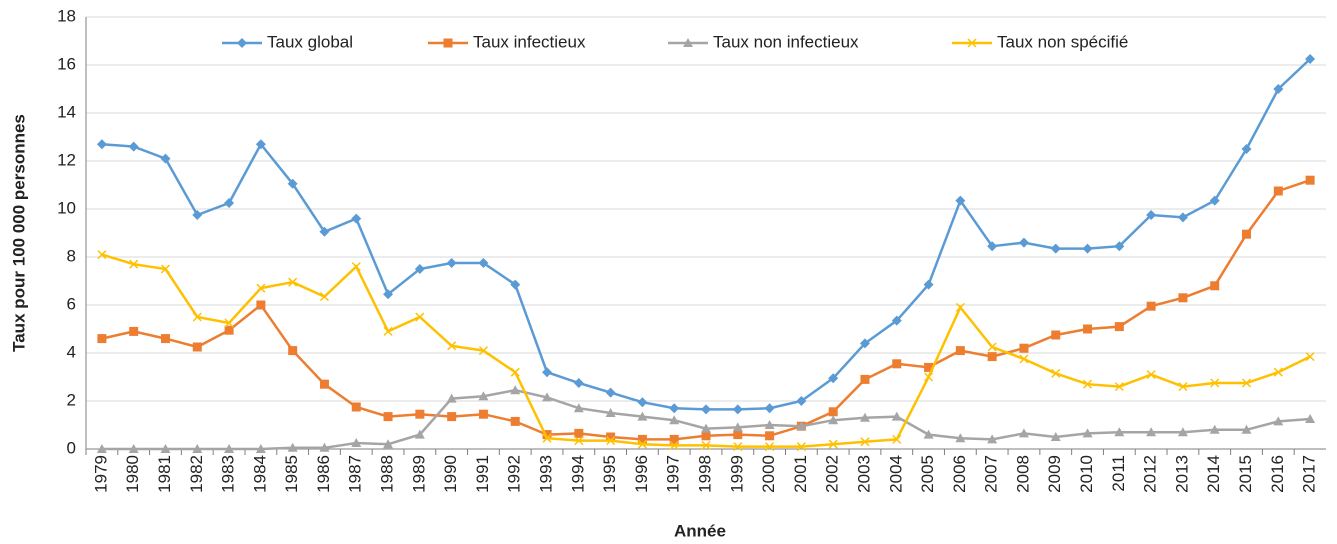 The width and height of the screenshot is (1337, 544). What do you see at coordinates (450, 474) in the screenshot?
I see `x-tick-label: 1990` at bounding box center [450, 474].